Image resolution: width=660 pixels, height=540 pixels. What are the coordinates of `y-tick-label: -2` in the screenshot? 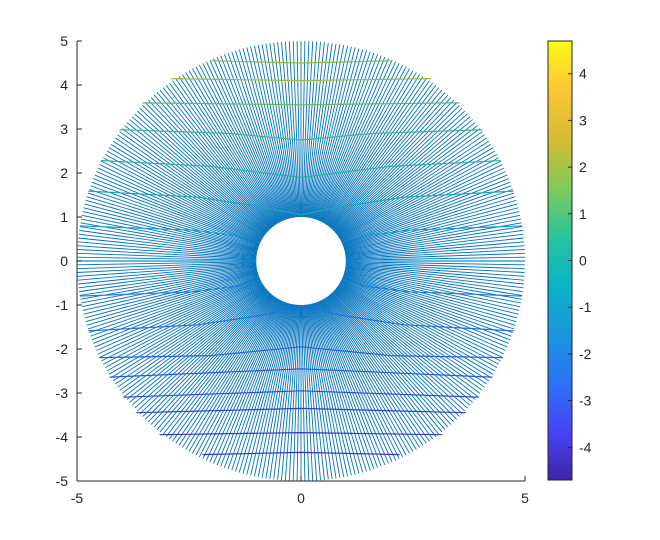 It's located at (62, 349).